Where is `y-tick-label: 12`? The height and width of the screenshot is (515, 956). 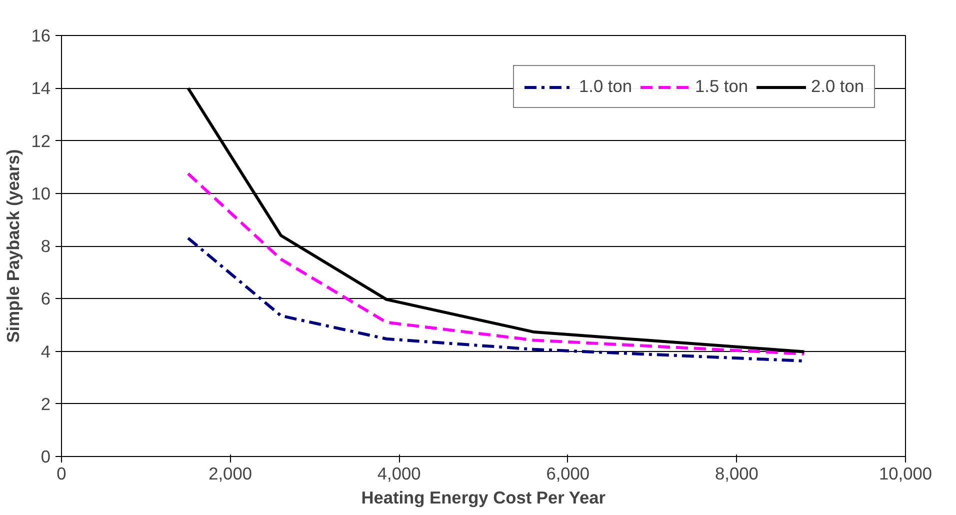 y-tick-label: 12 is located at coordinates (41, 140).